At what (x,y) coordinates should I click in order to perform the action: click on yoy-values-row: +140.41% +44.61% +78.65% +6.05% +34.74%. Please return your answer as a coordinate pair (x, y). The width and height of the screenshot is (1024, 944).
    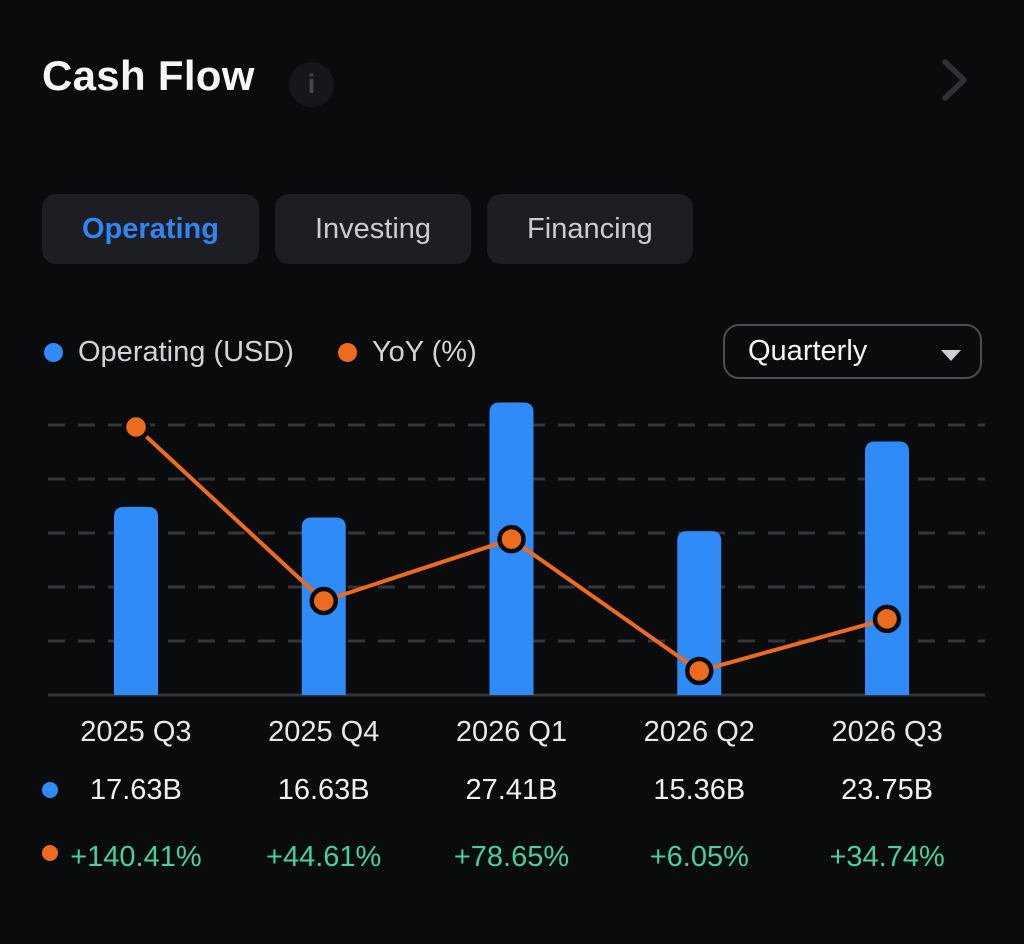
    Looking at the image, I should click on (511, 857).